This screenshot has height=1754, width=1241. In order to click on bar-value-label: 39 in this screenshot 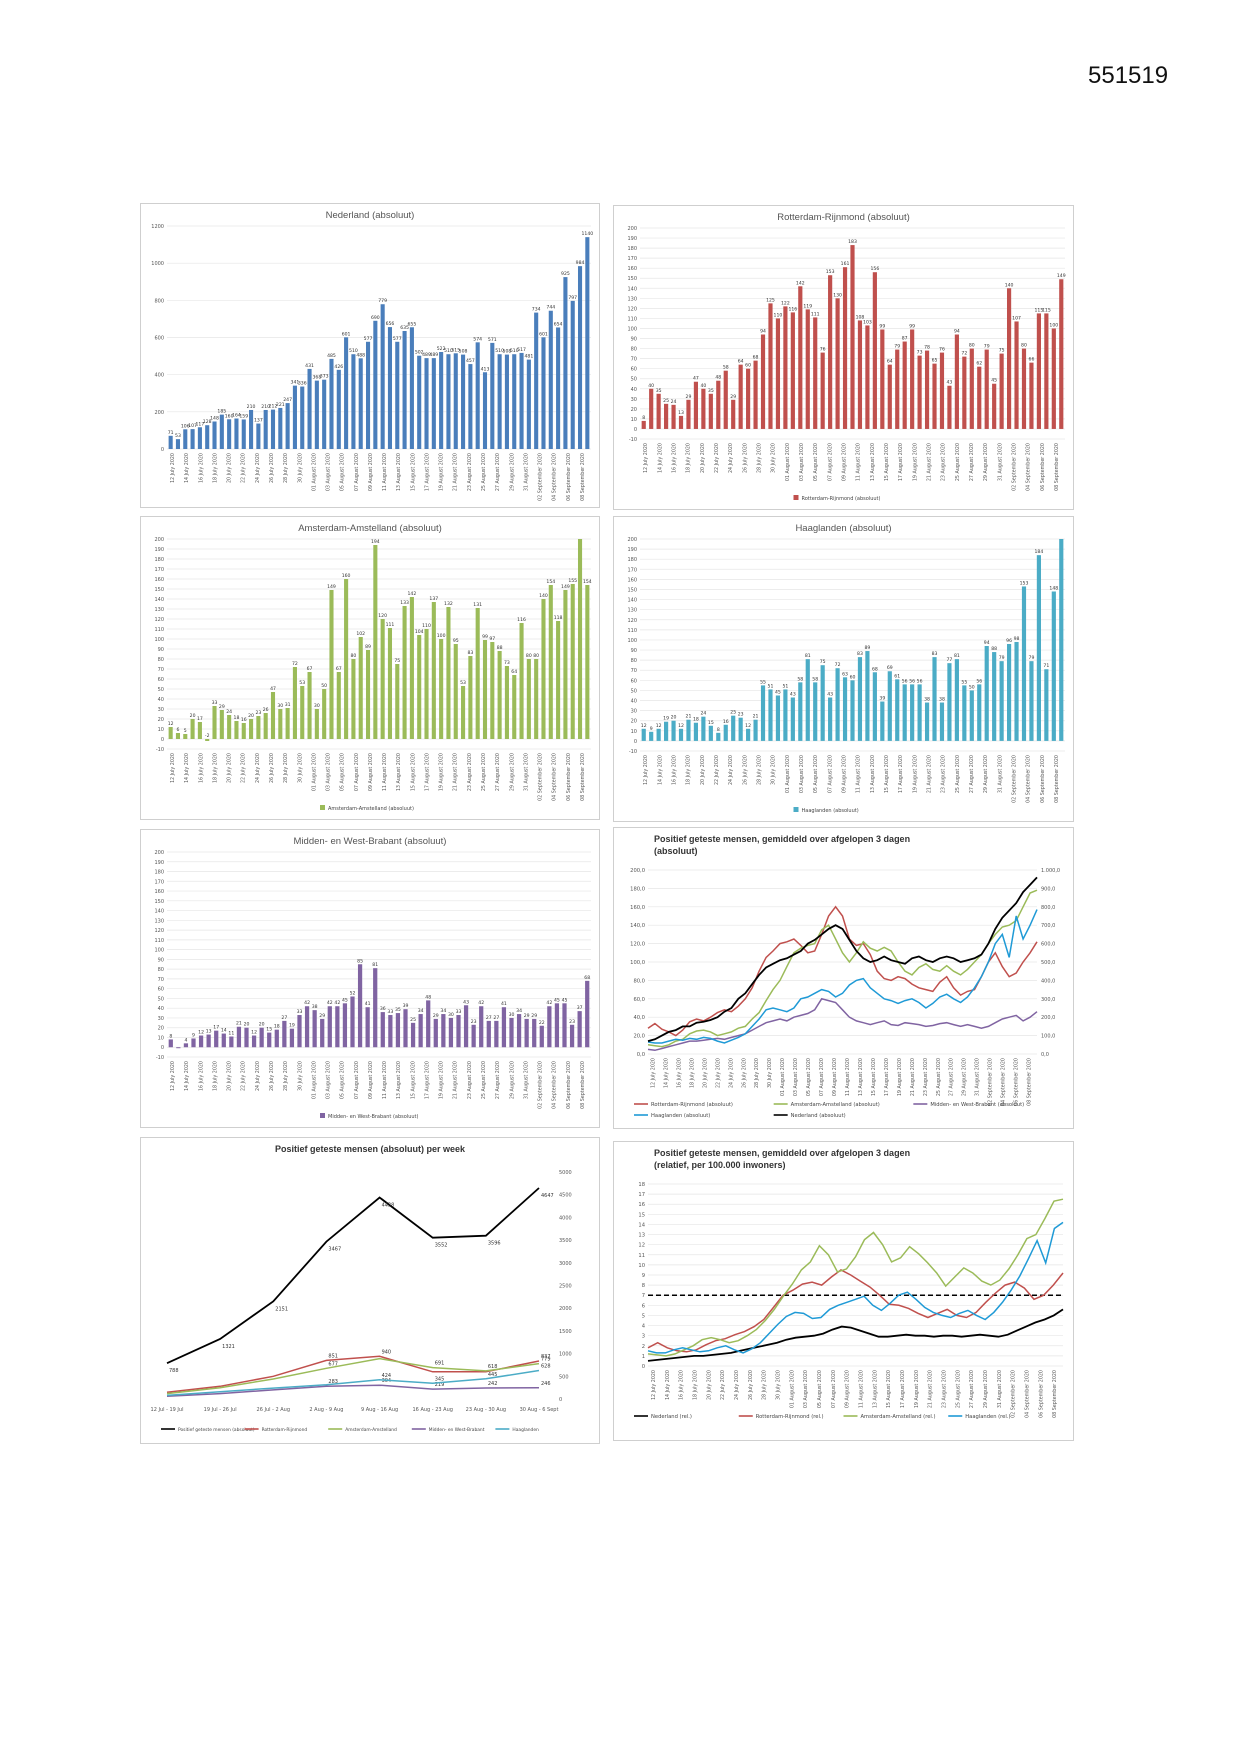, I will do `click(406, 1006)`.